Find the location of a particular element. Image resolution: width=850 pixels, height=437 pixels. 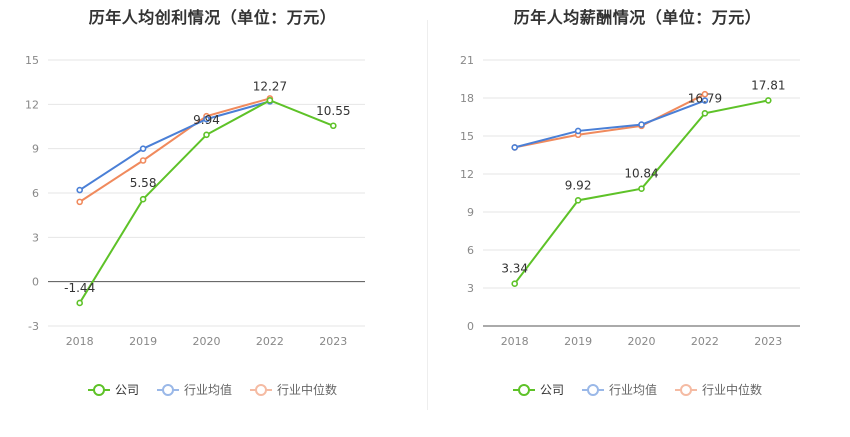

chart-title: 历年人均薪酬情况（单位：万元） is located at coordinates (637, 17).